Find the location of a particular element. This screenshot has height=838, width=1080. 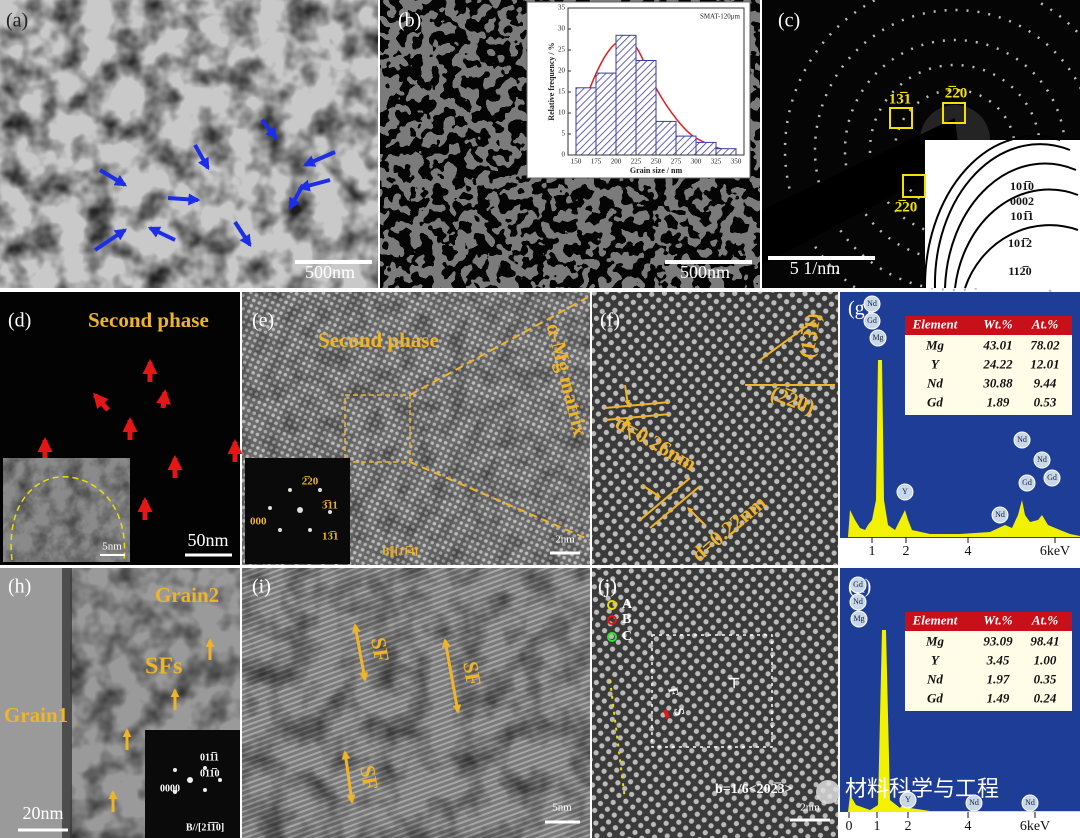

wechat-icon is located at coordinates (828, 792).